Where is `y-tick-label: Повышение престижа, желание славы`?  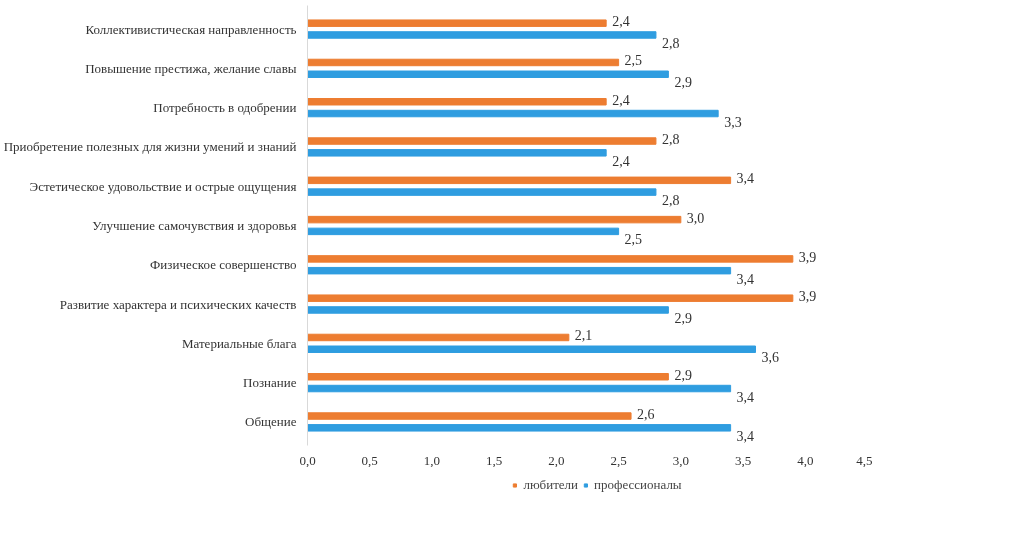 y-tick-label: Повышение престижа, желание славы is located at coordinates (191, 68).